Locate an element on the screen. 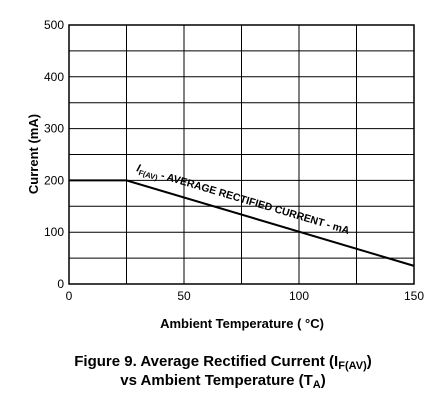  y-tick-label: 100 is located at coordinates (54, 232).